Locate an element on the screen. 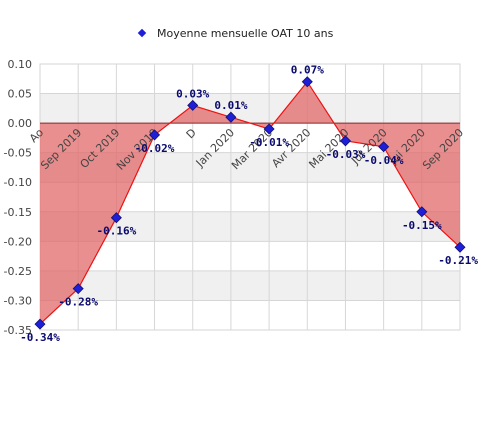 This screenshot has width=480, height=440. y-tick-label: -0.15 is located at coordinates (18, 212).